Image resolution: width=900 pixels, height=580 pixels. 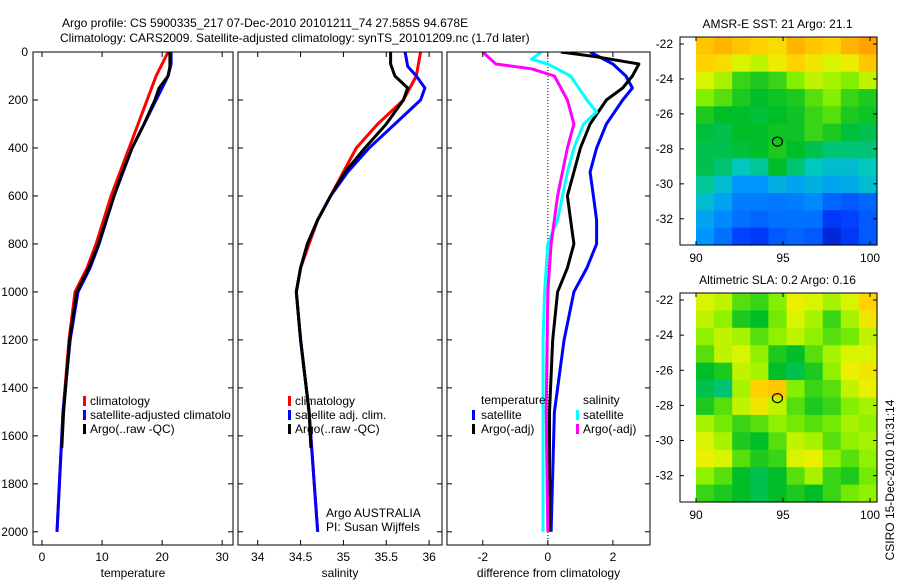 What do you see at coordinates (601, 400) in the screenshot?
I see `legend-group-title: salinity` at bounding box center [601, 400].